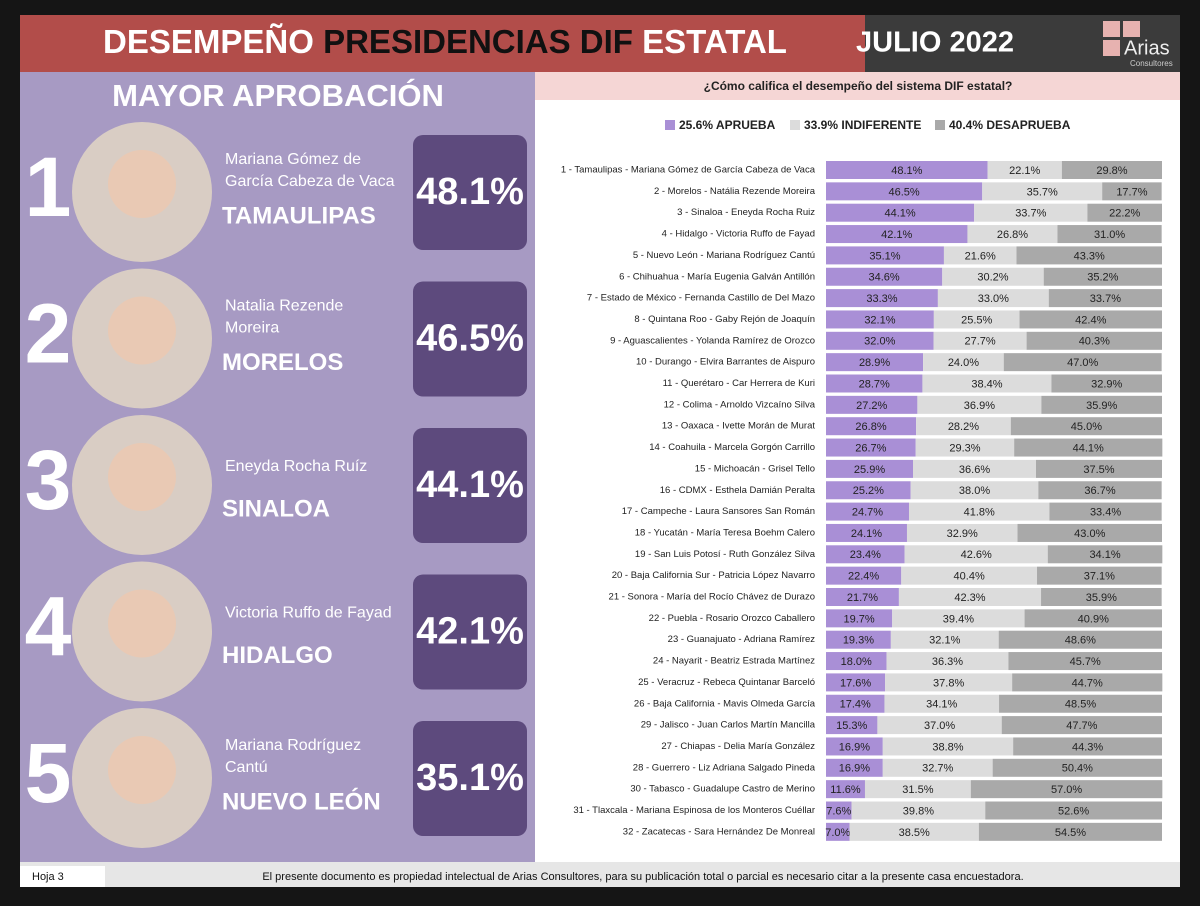 The width and height of the screenshot is (1200, 906). Describe the element at coordinates (738, 490) in the screenshot. I see `category-label: 16 - CDMX - Esthela Damián Peralta` at that location.